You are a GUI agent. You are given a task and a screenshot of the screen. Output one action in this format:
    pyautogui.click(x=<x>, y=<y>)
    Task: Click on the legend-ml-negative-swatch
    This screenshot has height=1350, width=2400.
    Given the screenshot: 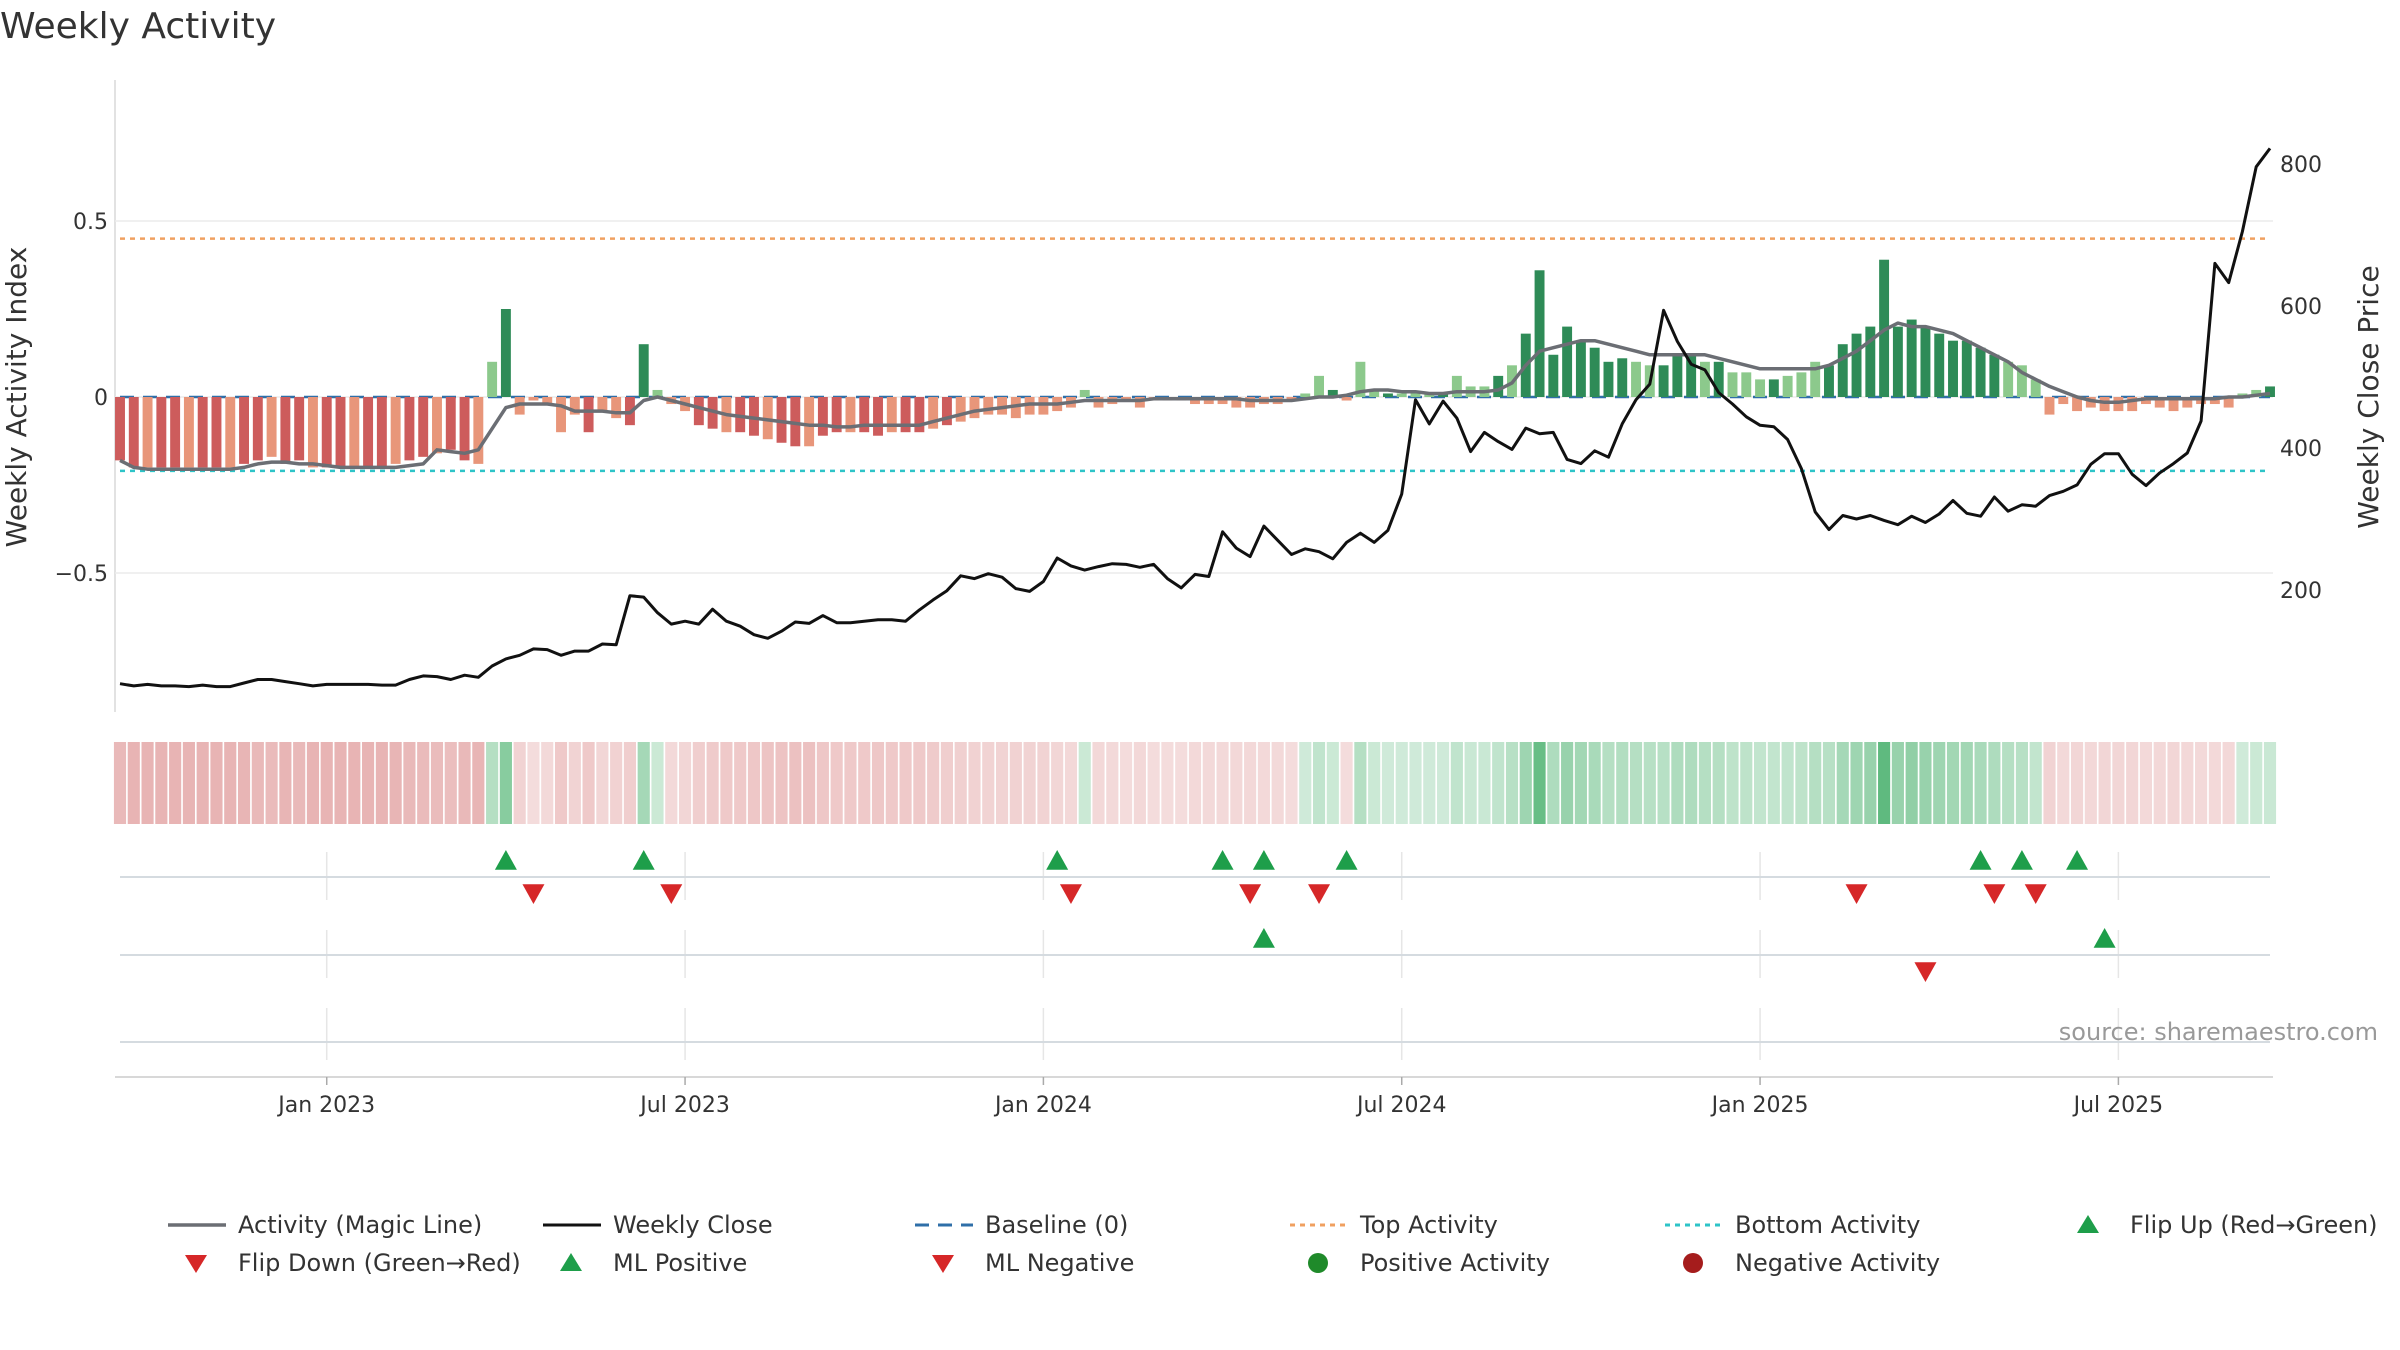 What is the action you would take?
    pyautogui.click(x=943, y=1264)
    